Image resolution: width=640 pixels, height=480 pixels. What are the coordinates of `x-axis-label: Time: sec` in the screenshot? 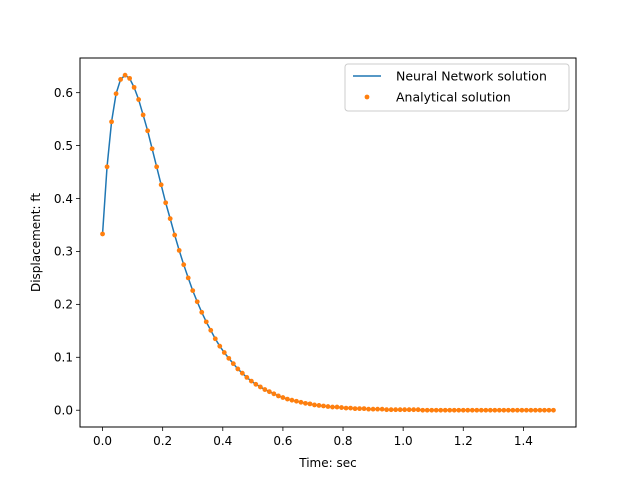 It's located at (327, 463).